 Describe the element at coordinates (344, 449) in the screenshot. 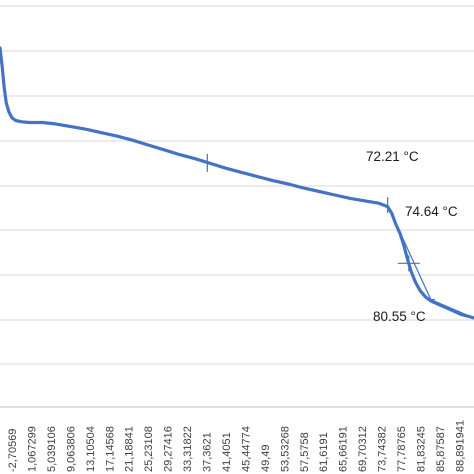

I see `x-tick-label: 65,66191` at that location.